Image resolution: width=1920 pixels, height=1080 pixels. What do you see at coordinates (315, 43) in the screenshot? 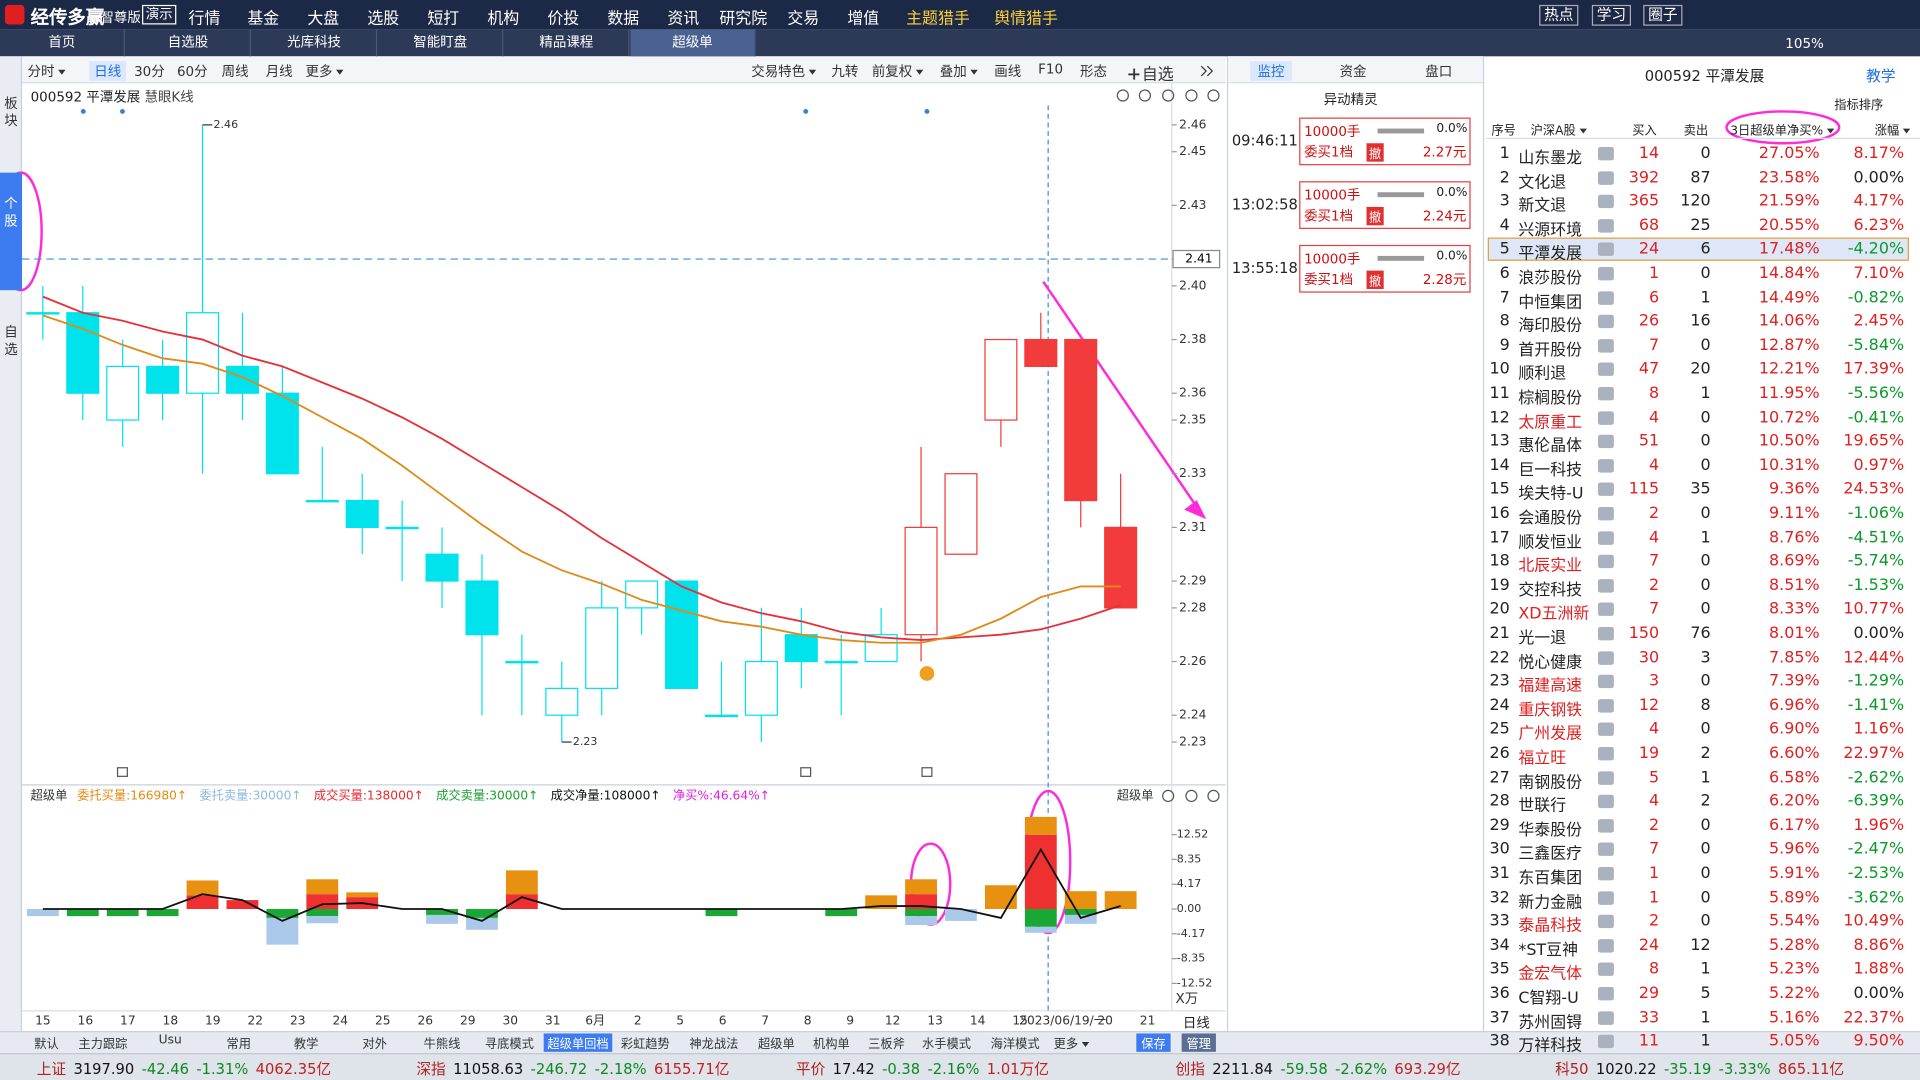
I see `tab: 光库科技` at bounding box center [315, 43].